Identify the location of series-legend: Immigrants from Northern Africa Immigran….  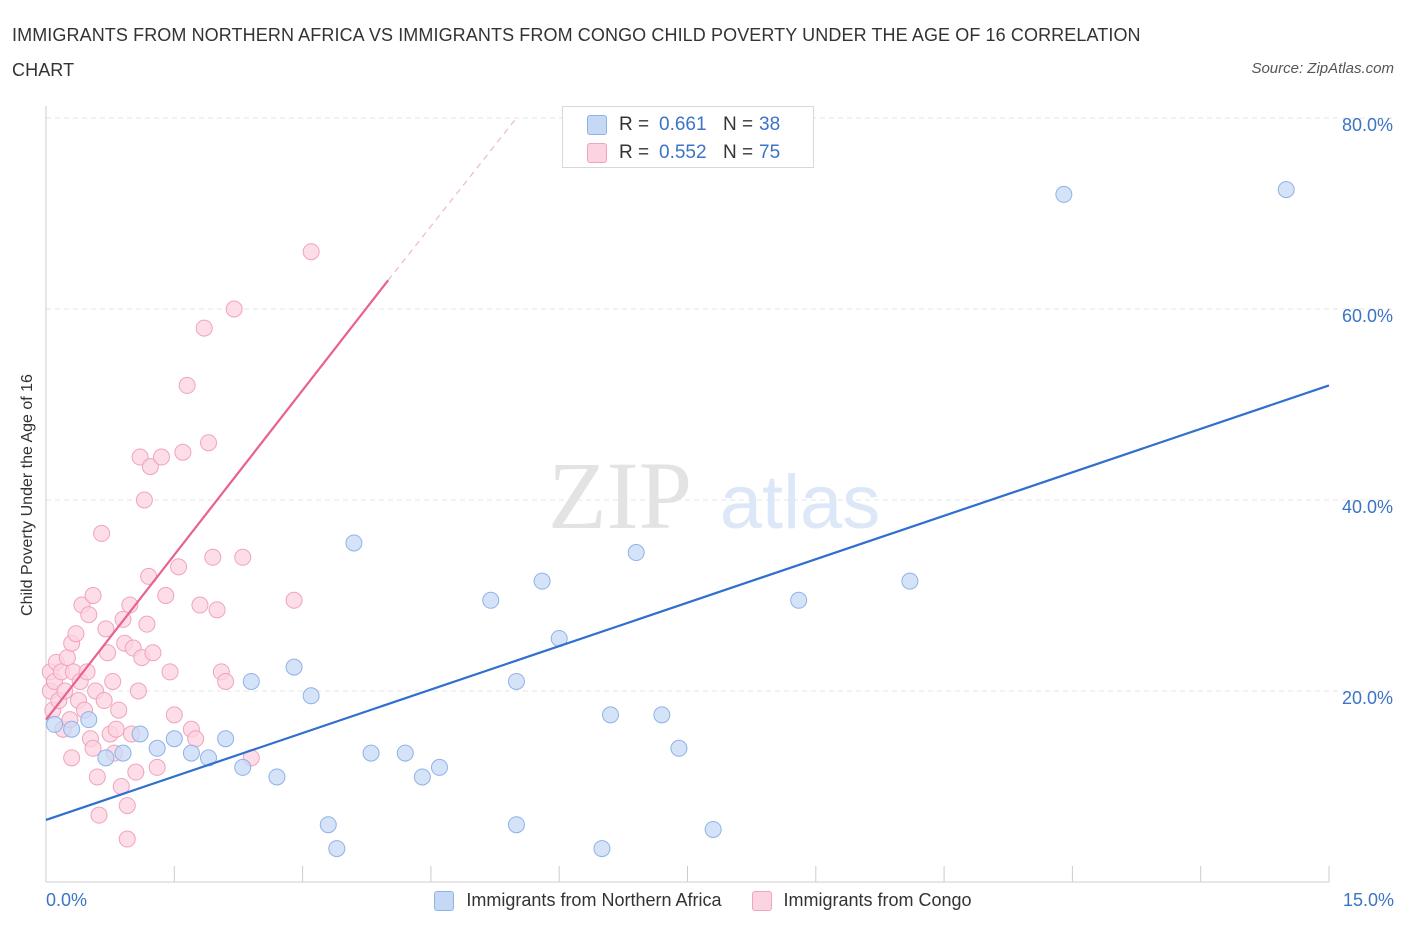
(703, 900).